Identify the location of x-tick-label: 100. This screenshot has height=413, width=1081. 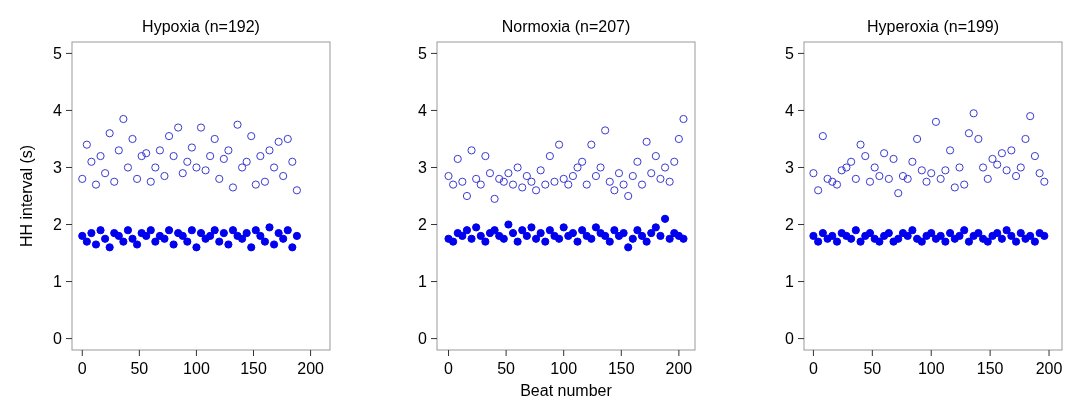
(931, 368).